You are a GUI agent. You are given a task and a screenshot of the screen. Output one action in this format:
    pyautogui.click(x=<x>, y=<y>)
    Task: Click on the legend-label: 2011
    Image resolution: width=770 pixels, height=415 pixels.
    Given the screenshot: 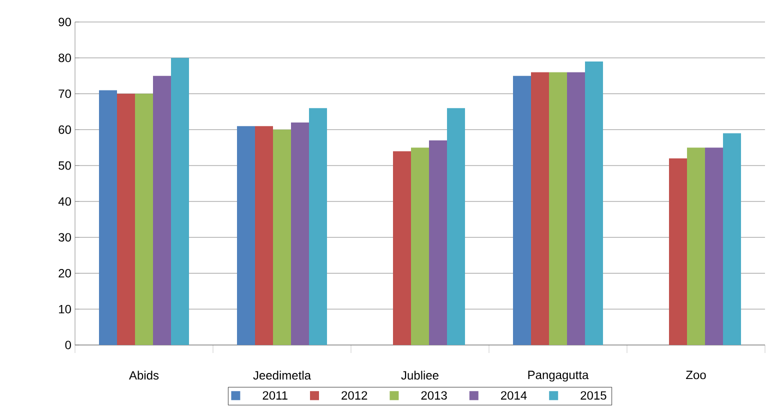 What is the action you would take?
    pyautogui.click(x=275, y=395)
    